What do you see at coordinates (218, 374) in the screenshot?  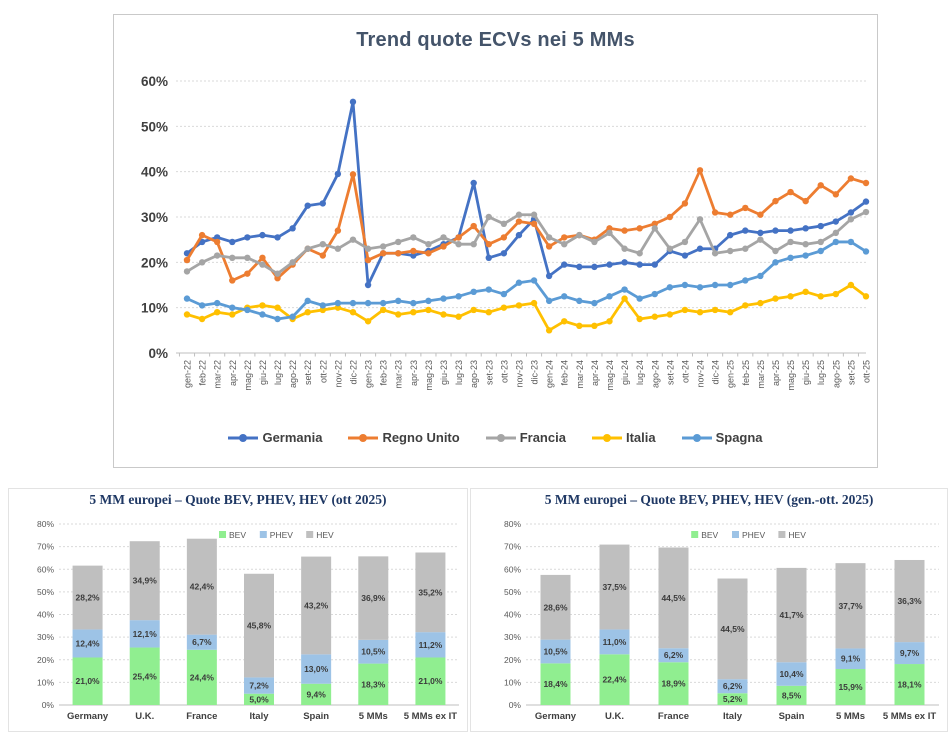 I see `svg-text: mar-22` at bounding box center [218, 374].